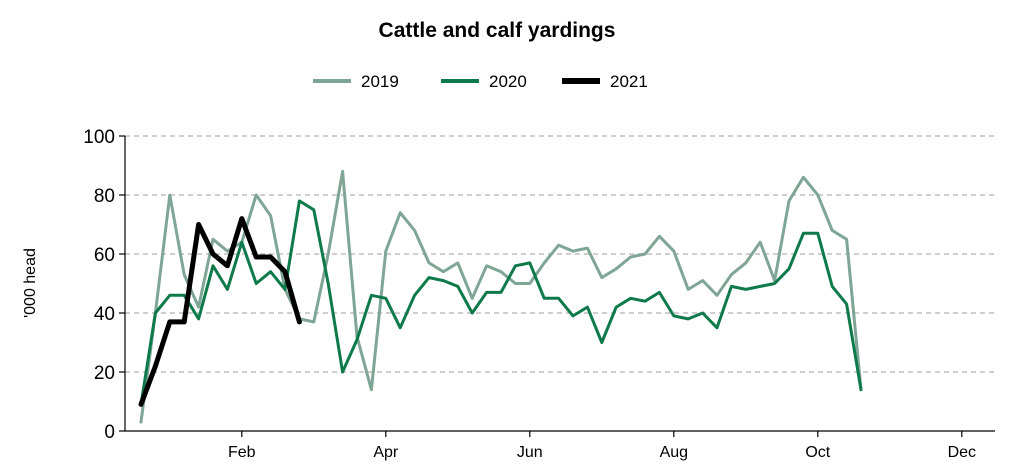 This screenshot has width=1009, height=465. I want to click on x-tick-label: Apr, so click(386, 452).